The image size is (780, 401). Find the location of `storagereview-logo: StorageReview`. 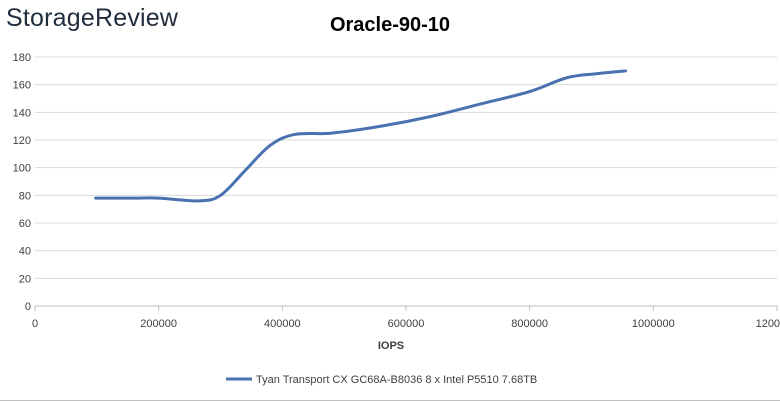

storagereview-logo: StorageReview is located at coordinates (92, 18).